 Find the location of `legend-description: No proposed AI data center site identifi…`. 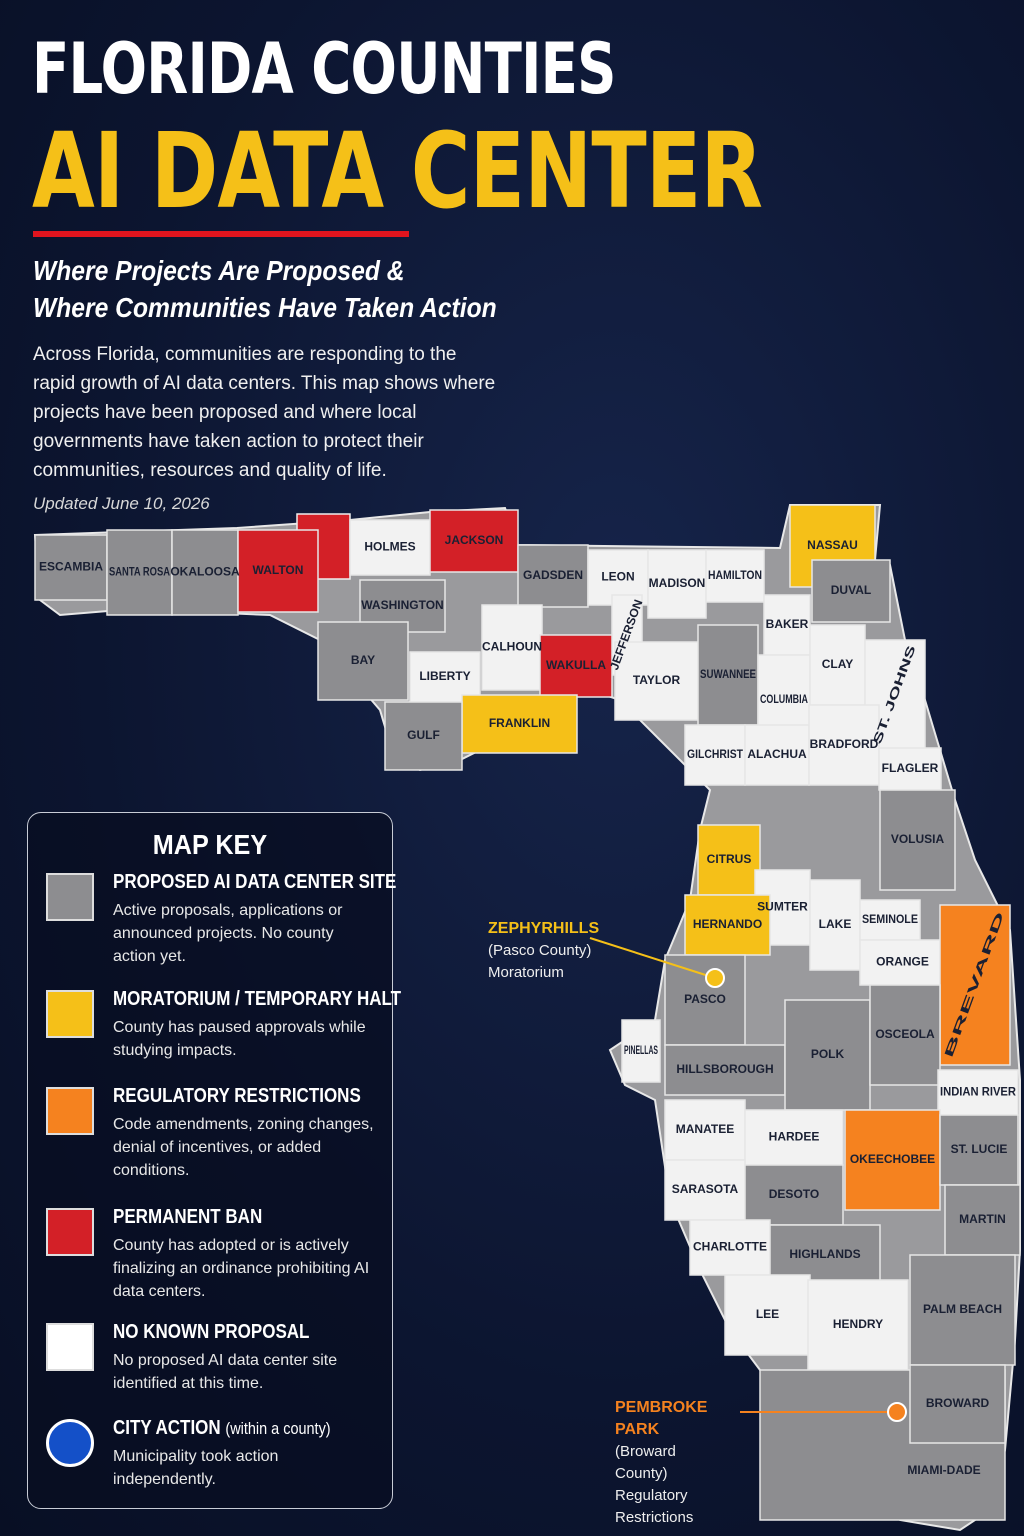

legend-description: No proposed AI data center site identifi… is located at coordinates (225, 1372).